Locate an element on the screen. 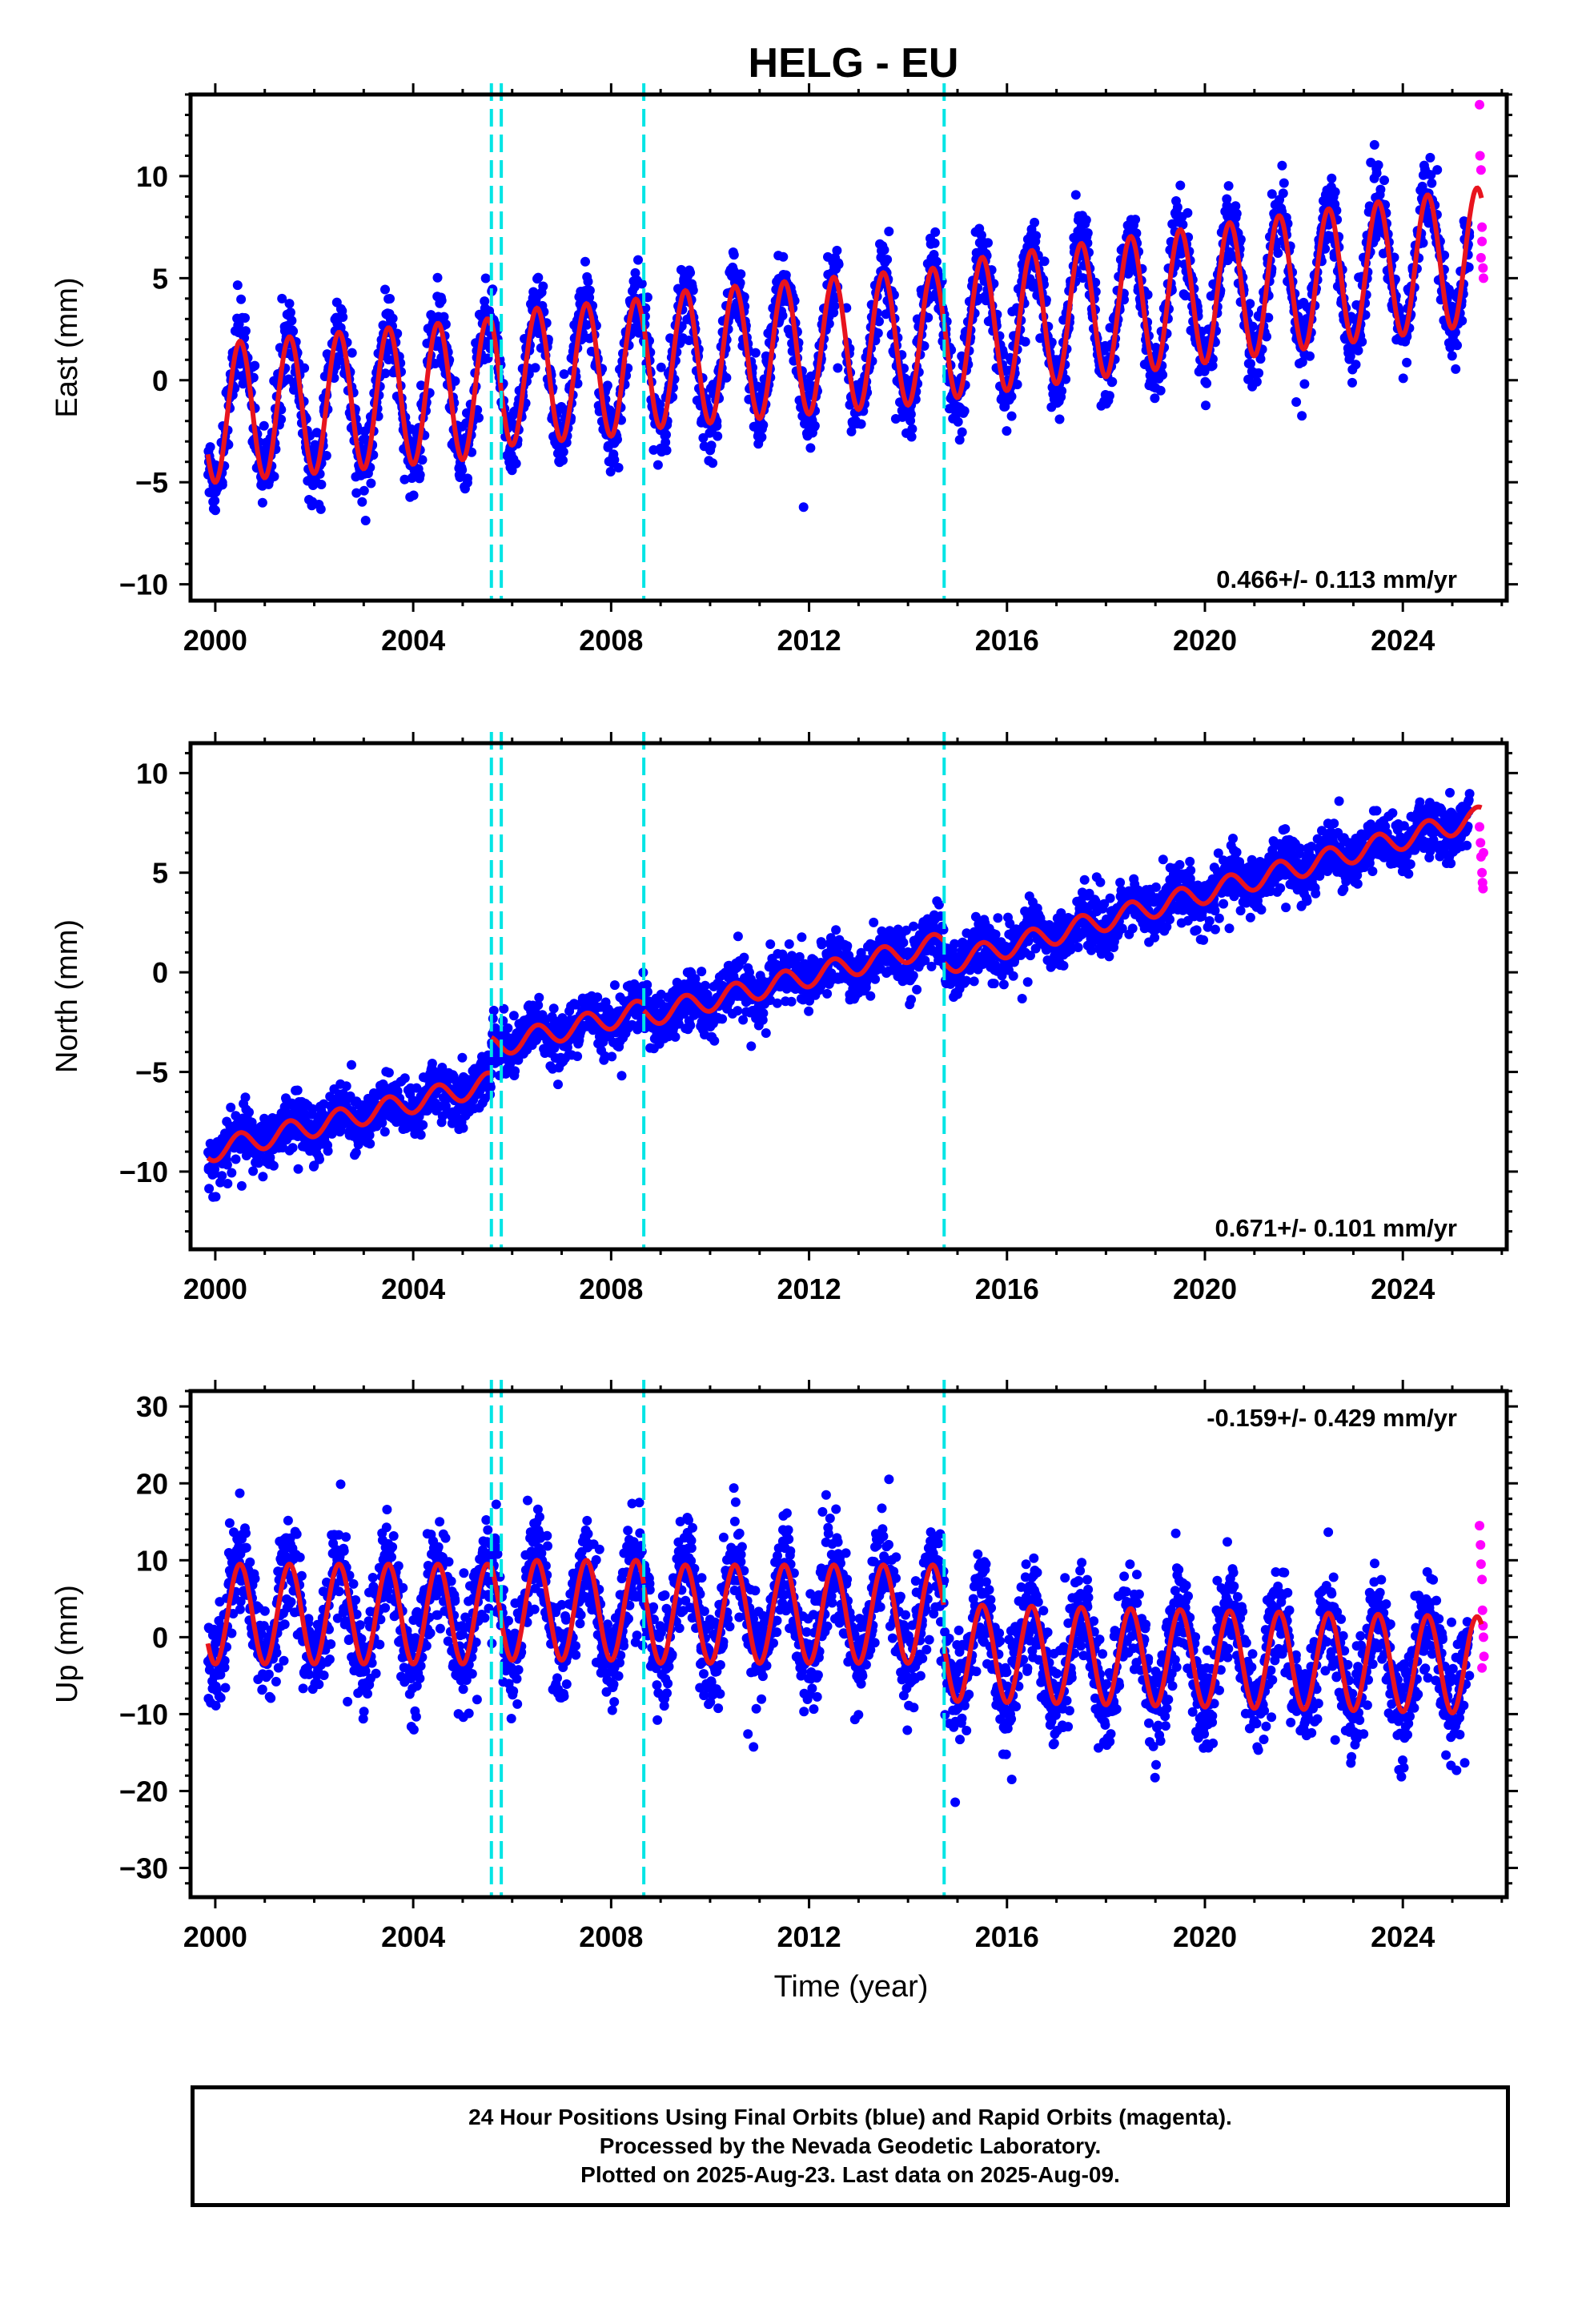  east-step-markers is located at coordinates (717, 342).